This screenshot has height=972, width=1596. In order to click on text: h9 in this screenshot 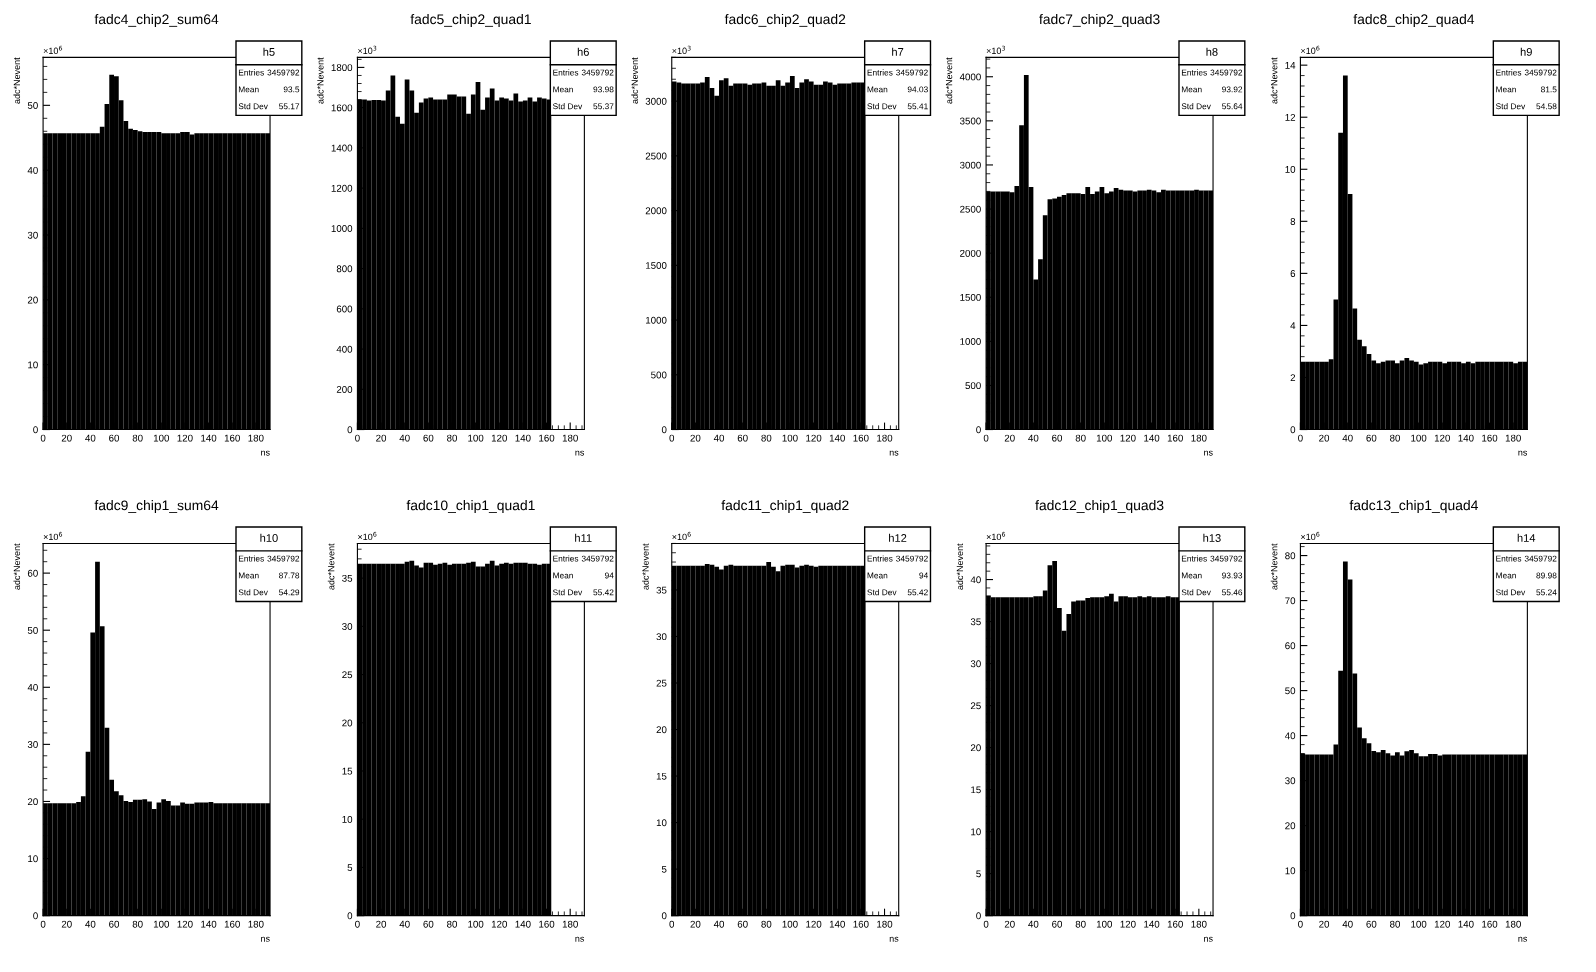, I will do `click(1526, 51)`.